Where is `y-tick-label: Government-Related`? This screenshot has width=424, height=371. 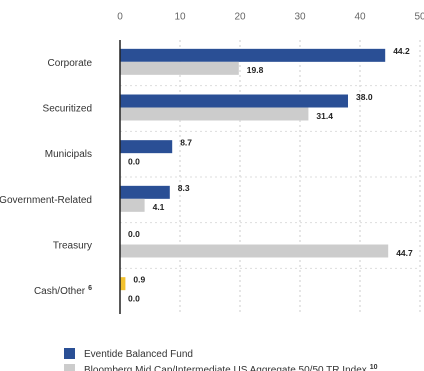
y-tick-label: Government-Related is located at coordinates (46, 199).